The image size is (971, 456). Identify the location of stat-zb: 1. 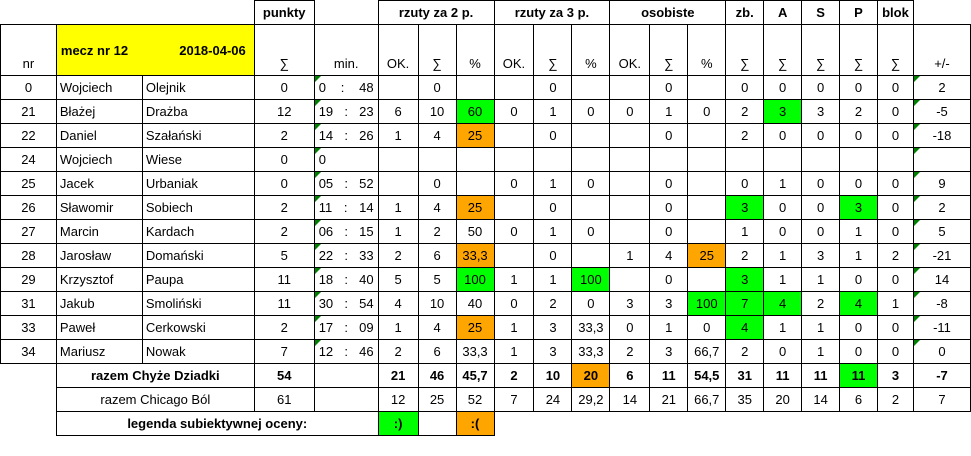
(745, 231).